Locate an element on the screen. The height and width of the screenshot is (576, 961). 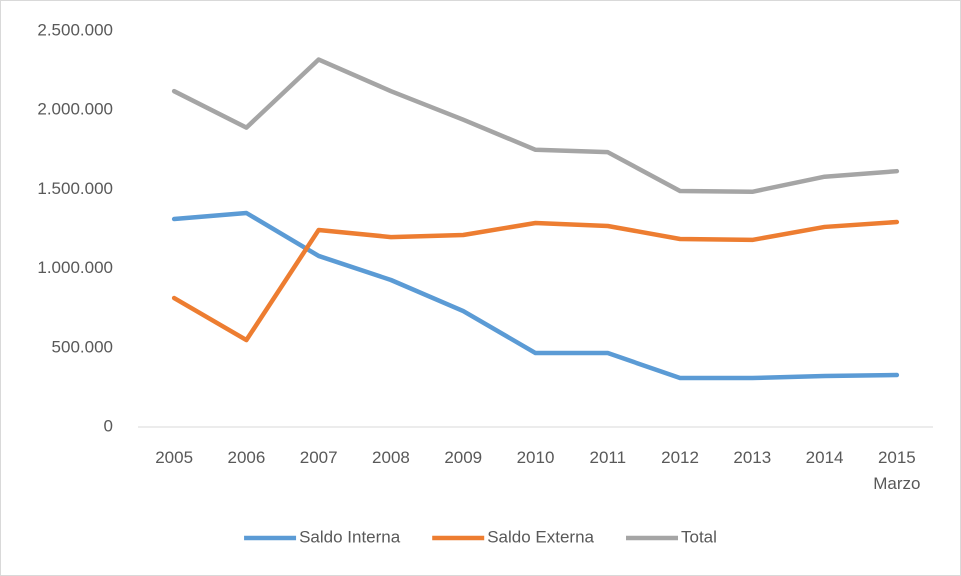
legend-label: Saldo Interna is located at coordinates (350, 536).